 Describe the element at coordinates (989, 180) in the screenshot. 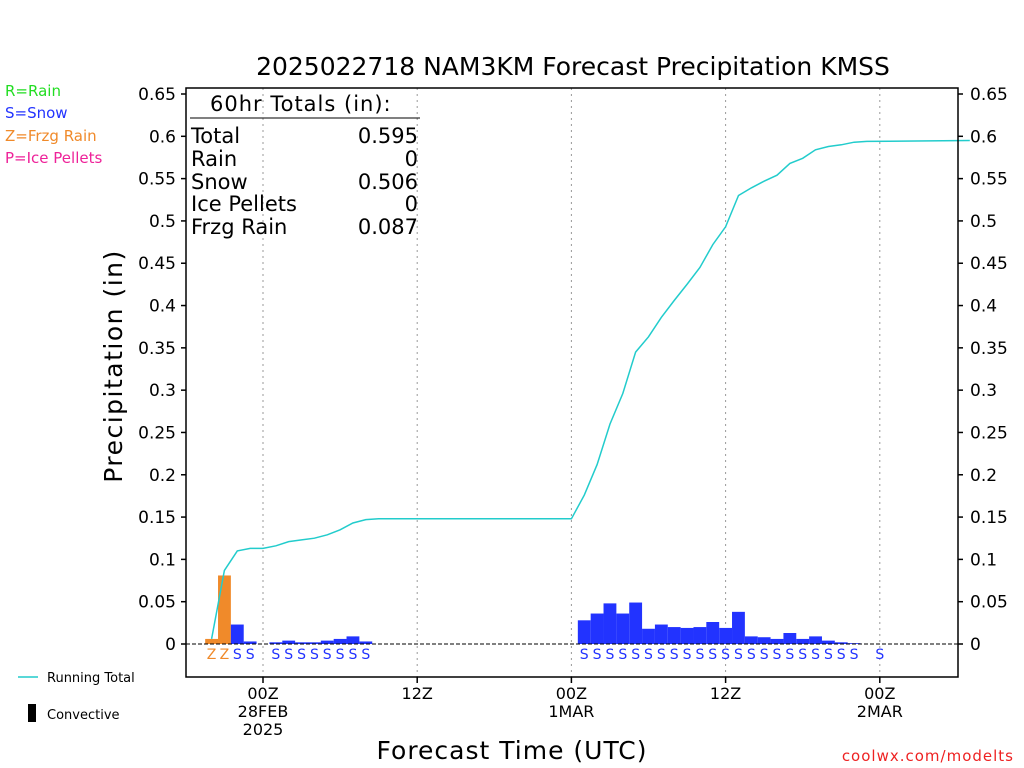

I see `y-tick-label: 0.55` at that location.